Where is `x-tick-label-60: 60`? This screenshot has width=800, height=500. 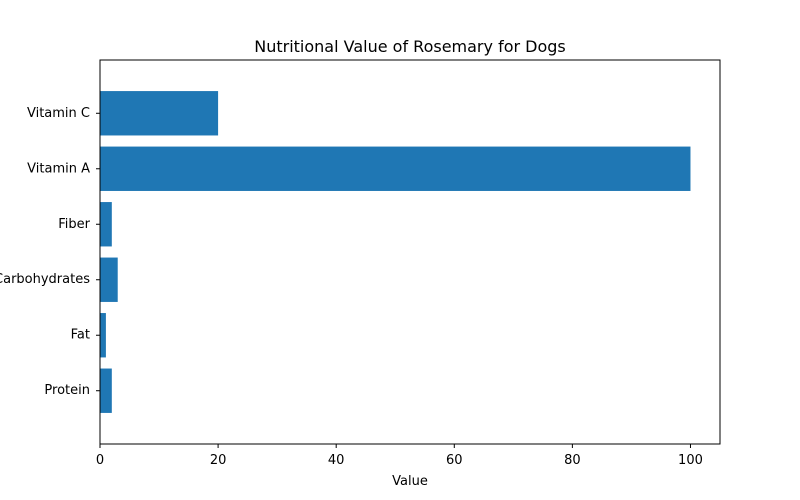
x-tick-label-60: 60 is located at coordinates (454, 460).